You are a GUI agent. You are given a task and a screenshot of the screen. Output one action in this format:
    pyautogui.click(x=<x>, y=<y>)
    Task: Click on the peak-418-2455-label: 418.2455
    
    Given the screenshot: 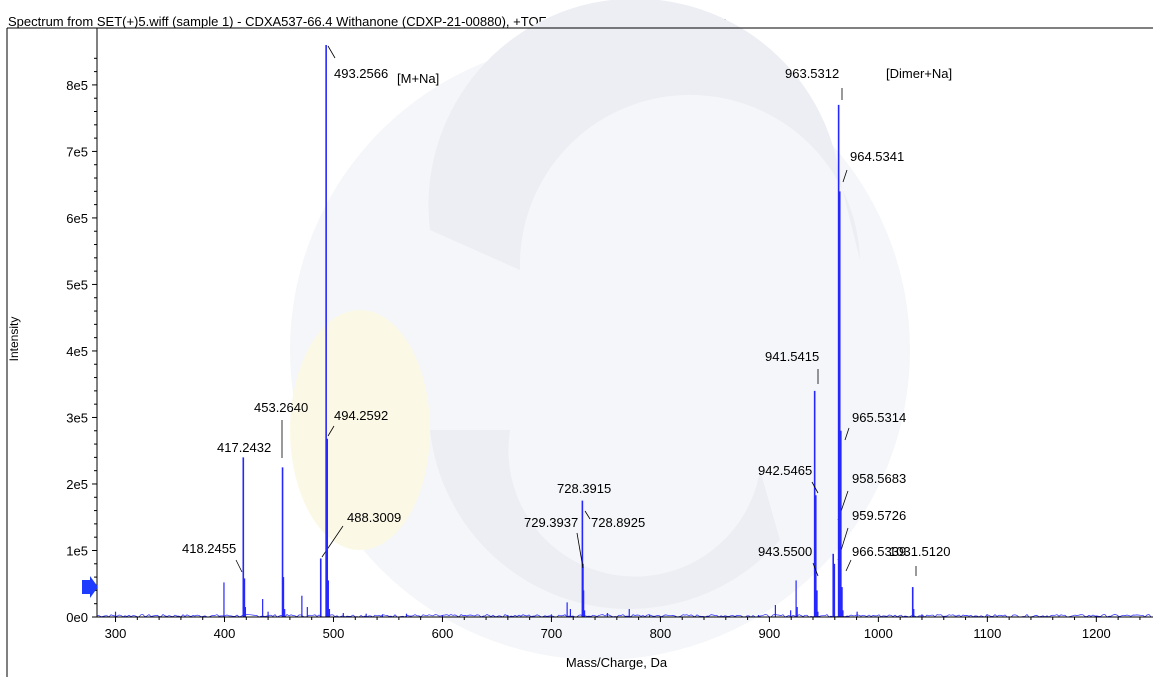 What is the action you would take?
    pyautogui.click(x=209, y=548)
    